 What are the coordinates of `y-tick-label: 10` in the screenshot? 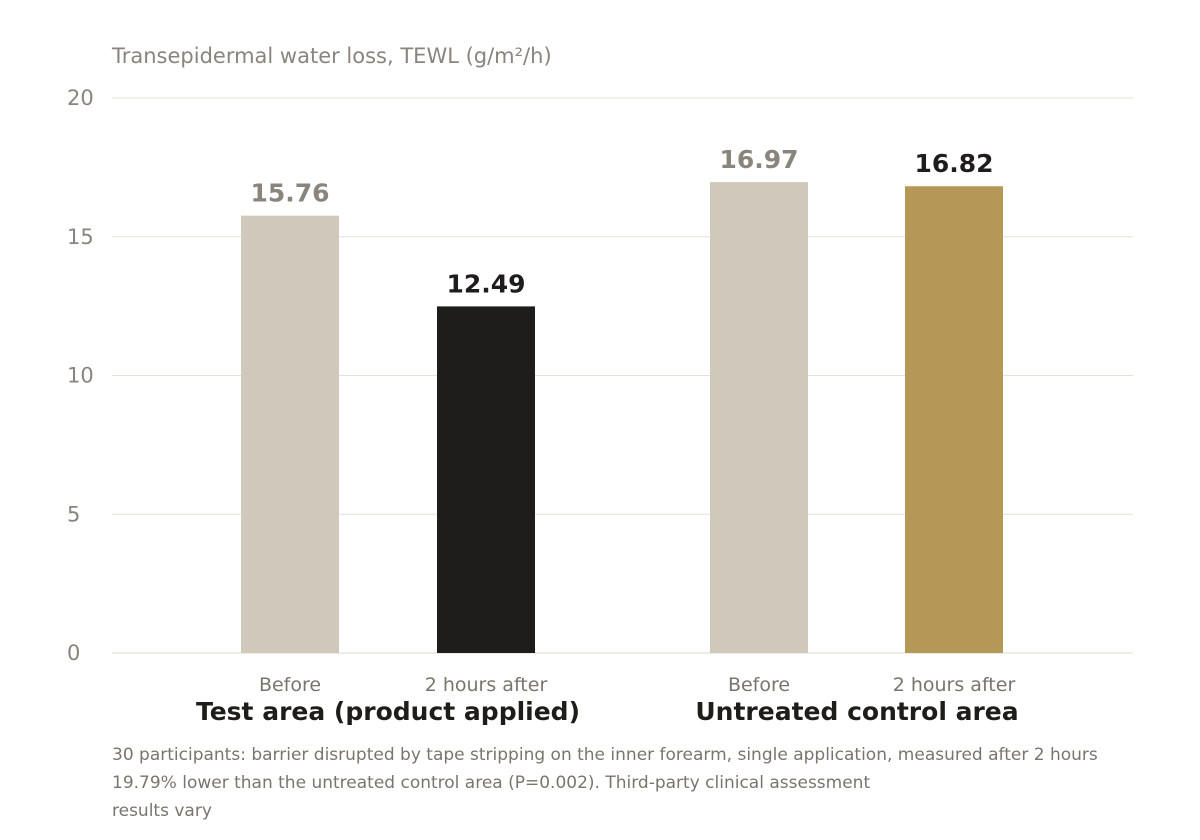 It's located at (80, 376).